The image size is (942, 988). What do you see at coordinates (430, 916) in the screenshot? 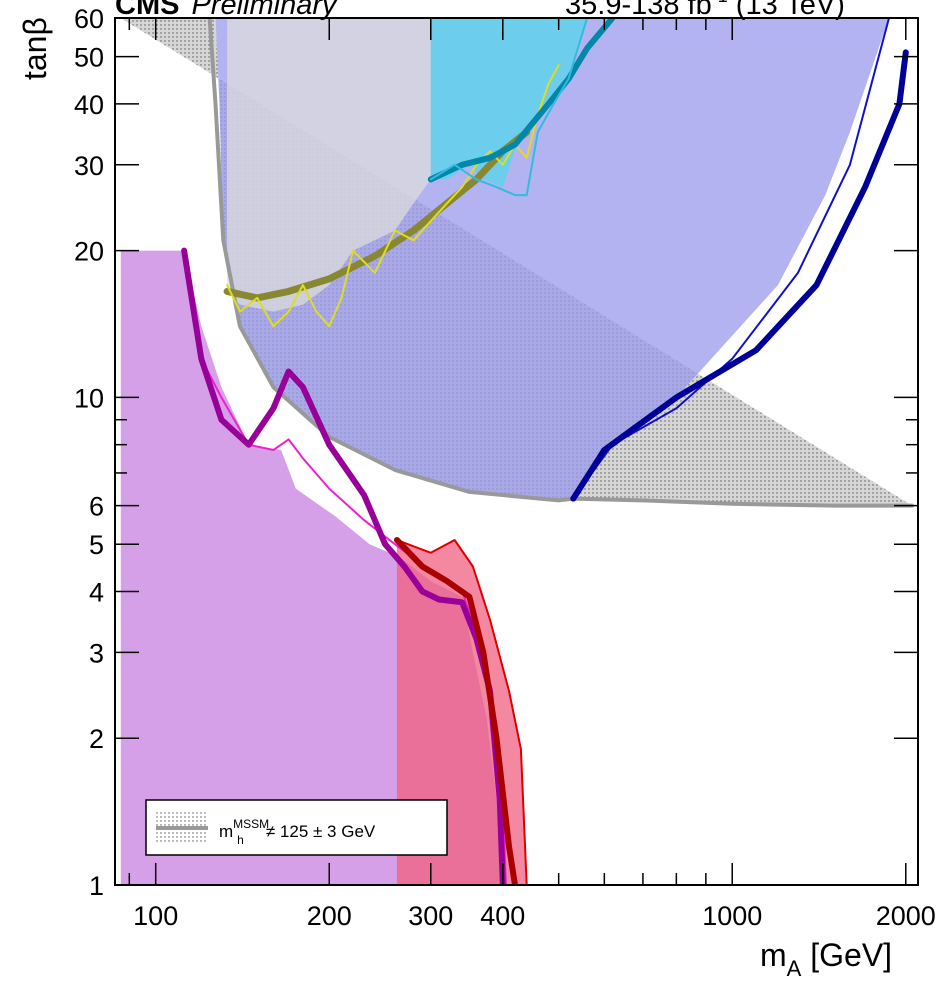
I see `x-tick-label: 300` at bounding box center [430, 916].